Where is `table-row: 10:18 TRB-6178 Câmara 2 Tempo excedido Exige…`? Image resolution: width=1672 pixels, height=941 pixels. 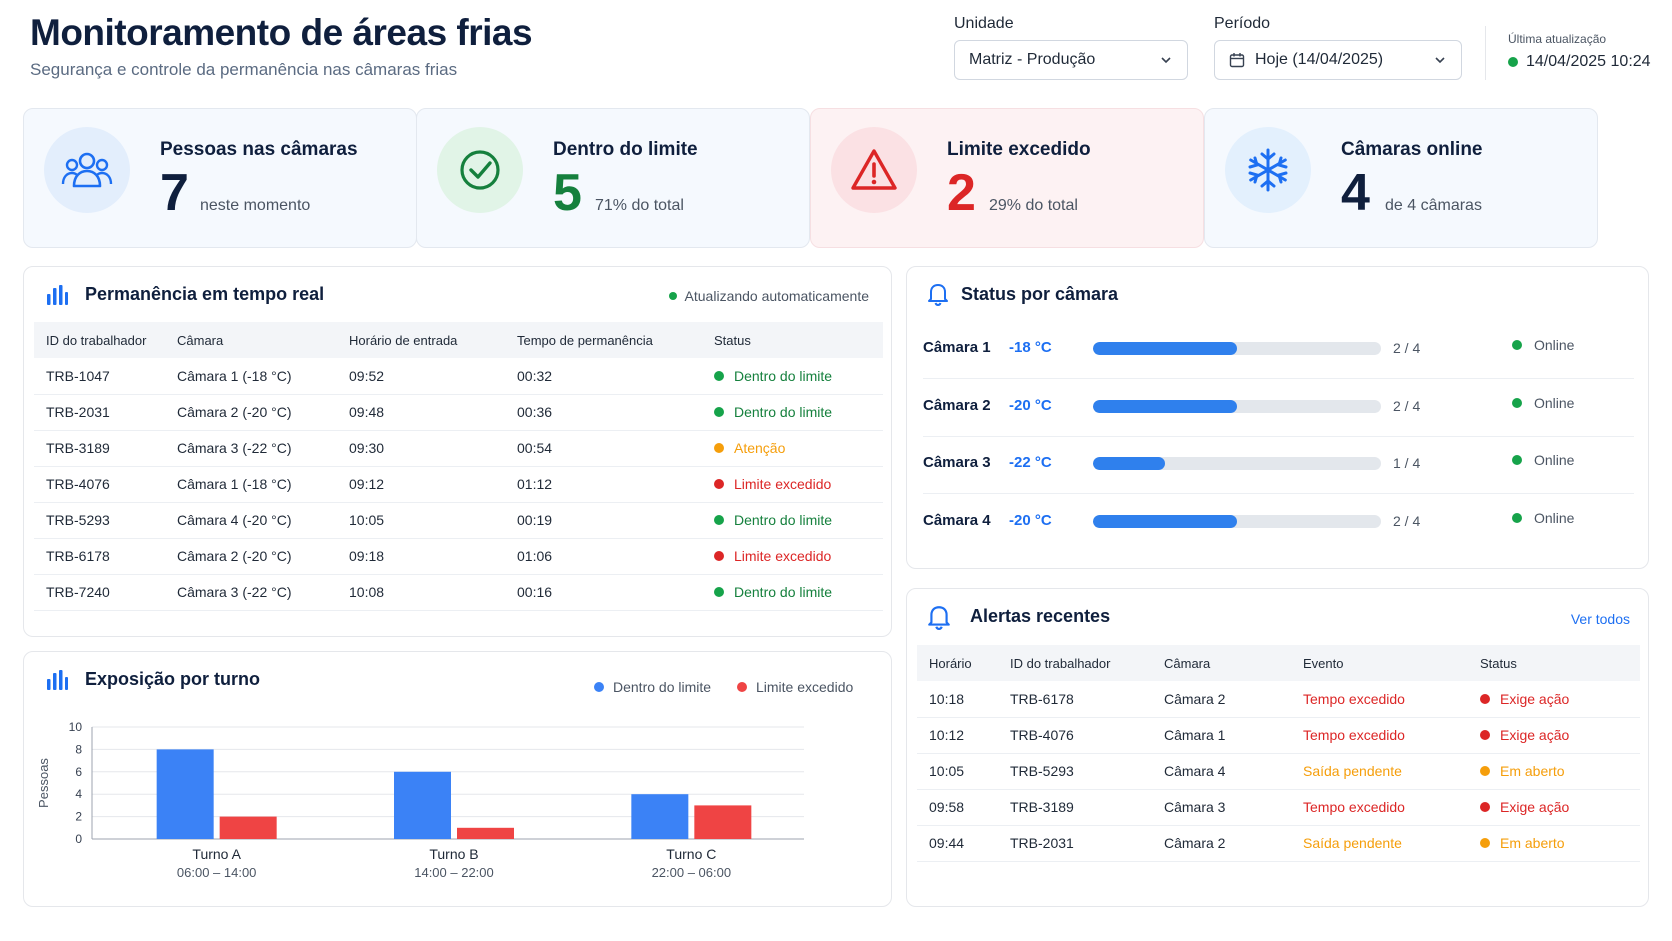
table-row: 10:18 TRB-6178 Câmara 2 Tempo excedido Exige… is located at coordinates (1278, 699).